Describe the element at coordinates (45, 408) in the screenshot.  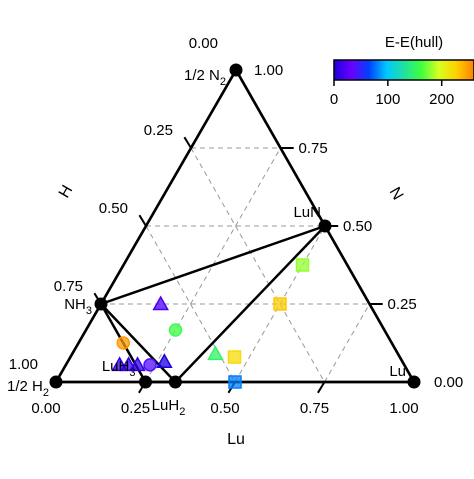
I see `tick-label-bottom: 0.00` at that location.